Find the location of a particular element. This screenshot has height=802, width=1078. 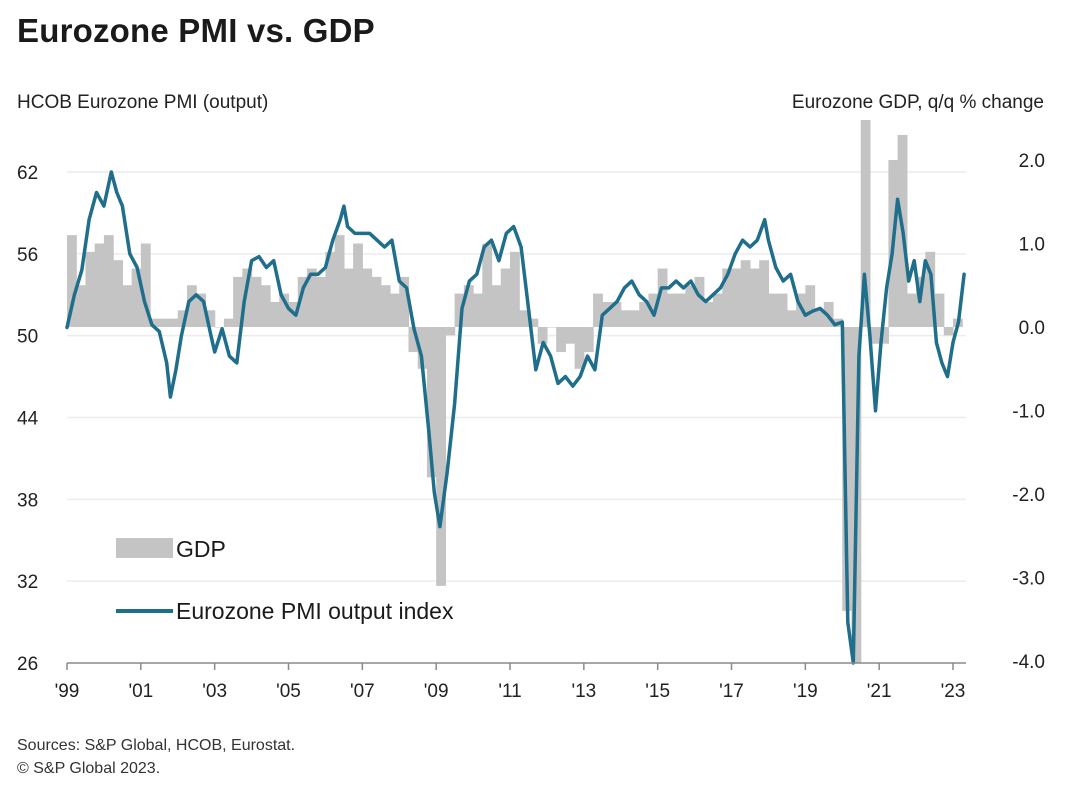

left-tick-label: 62 is located at coordinates (27, 173).